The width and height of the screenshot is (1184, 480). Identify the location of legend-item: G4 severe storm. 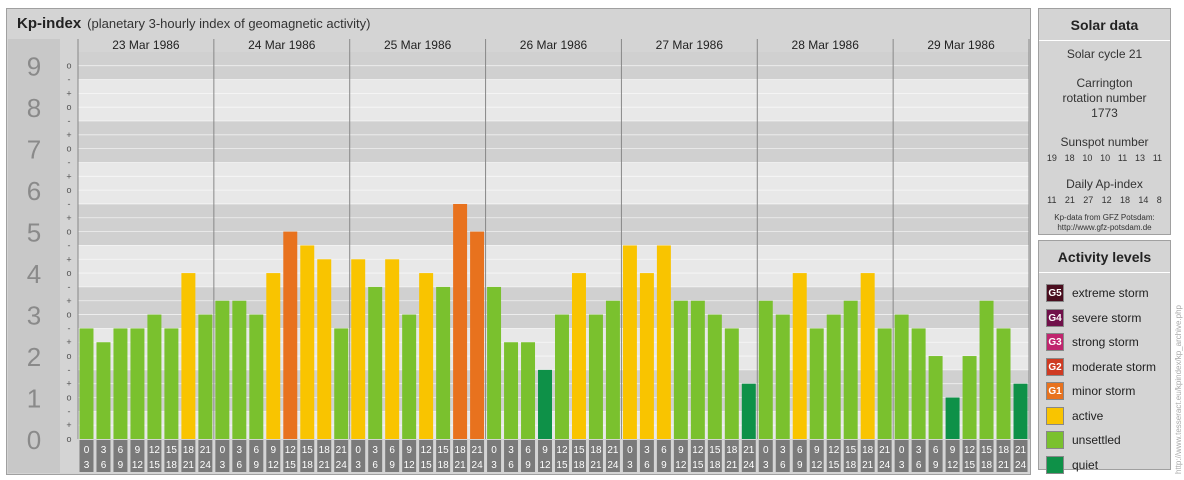
(1104, 318).